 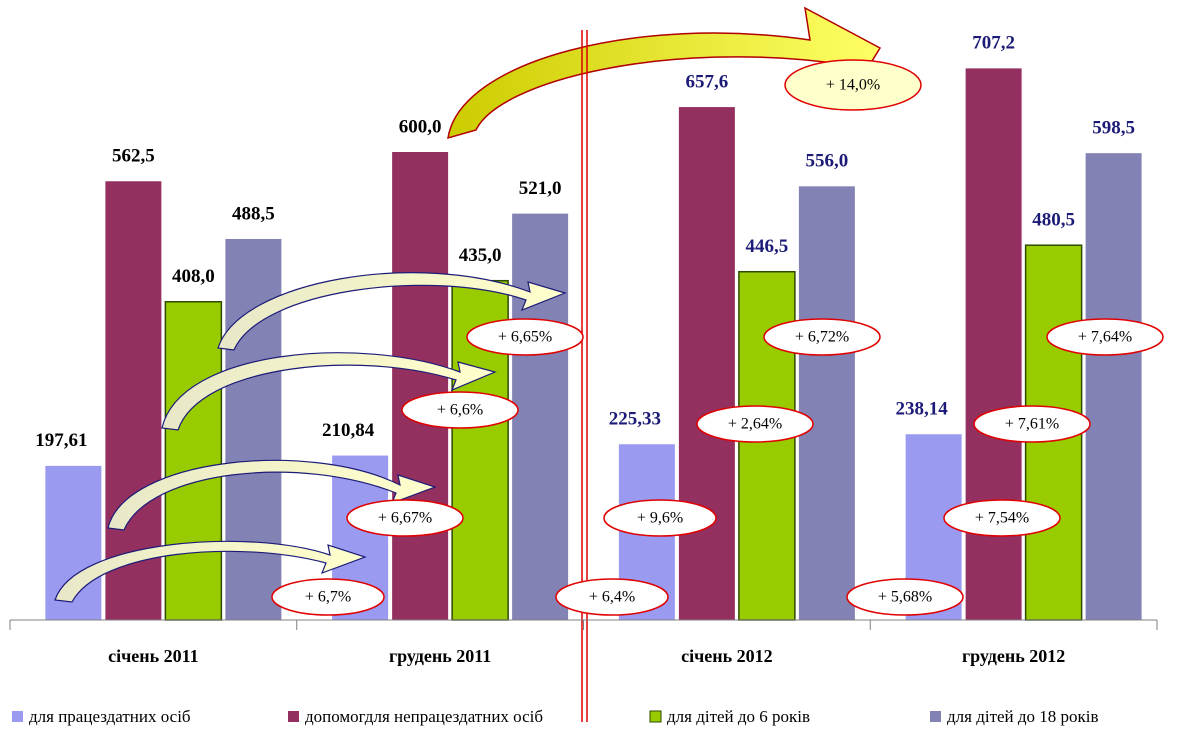 I want to click on annotation: + 6,7%, so click(x=328, y=597).